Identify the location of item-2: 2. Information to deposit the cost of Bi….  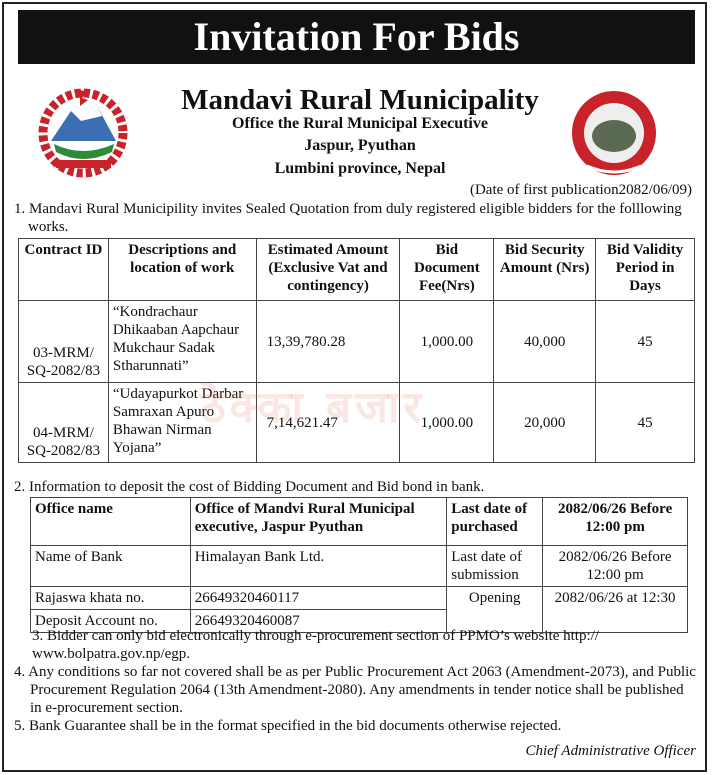
(249, 487).